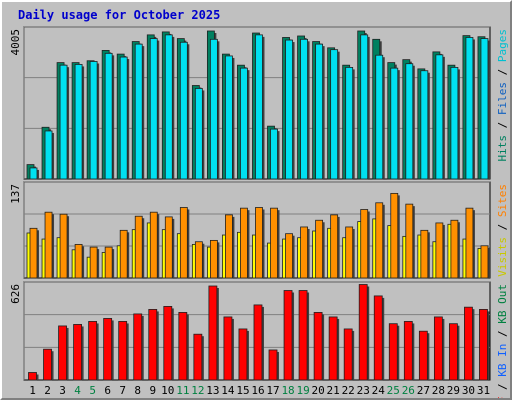  I want to click on legend-entry: Pages, so click(502, 45).